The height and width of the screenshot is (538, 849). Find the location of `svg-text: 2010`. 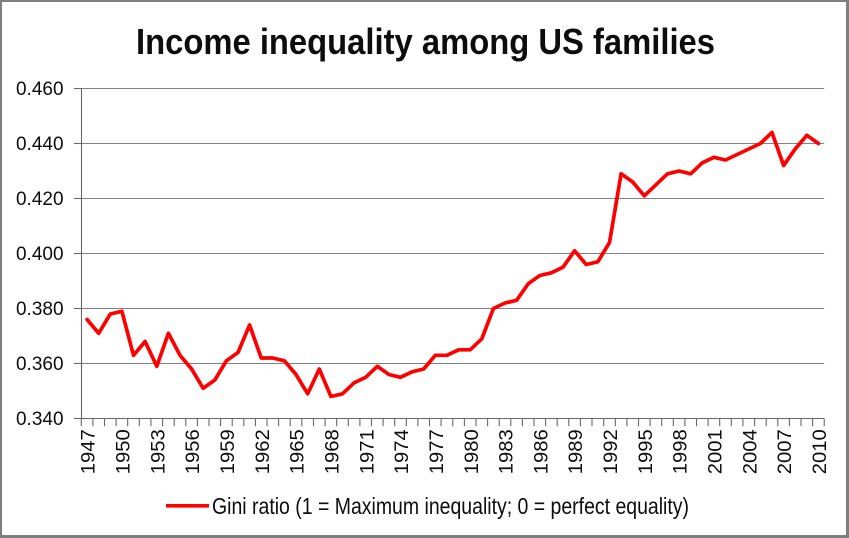

svg-text: 2010 is located at coordinates (820, 451).